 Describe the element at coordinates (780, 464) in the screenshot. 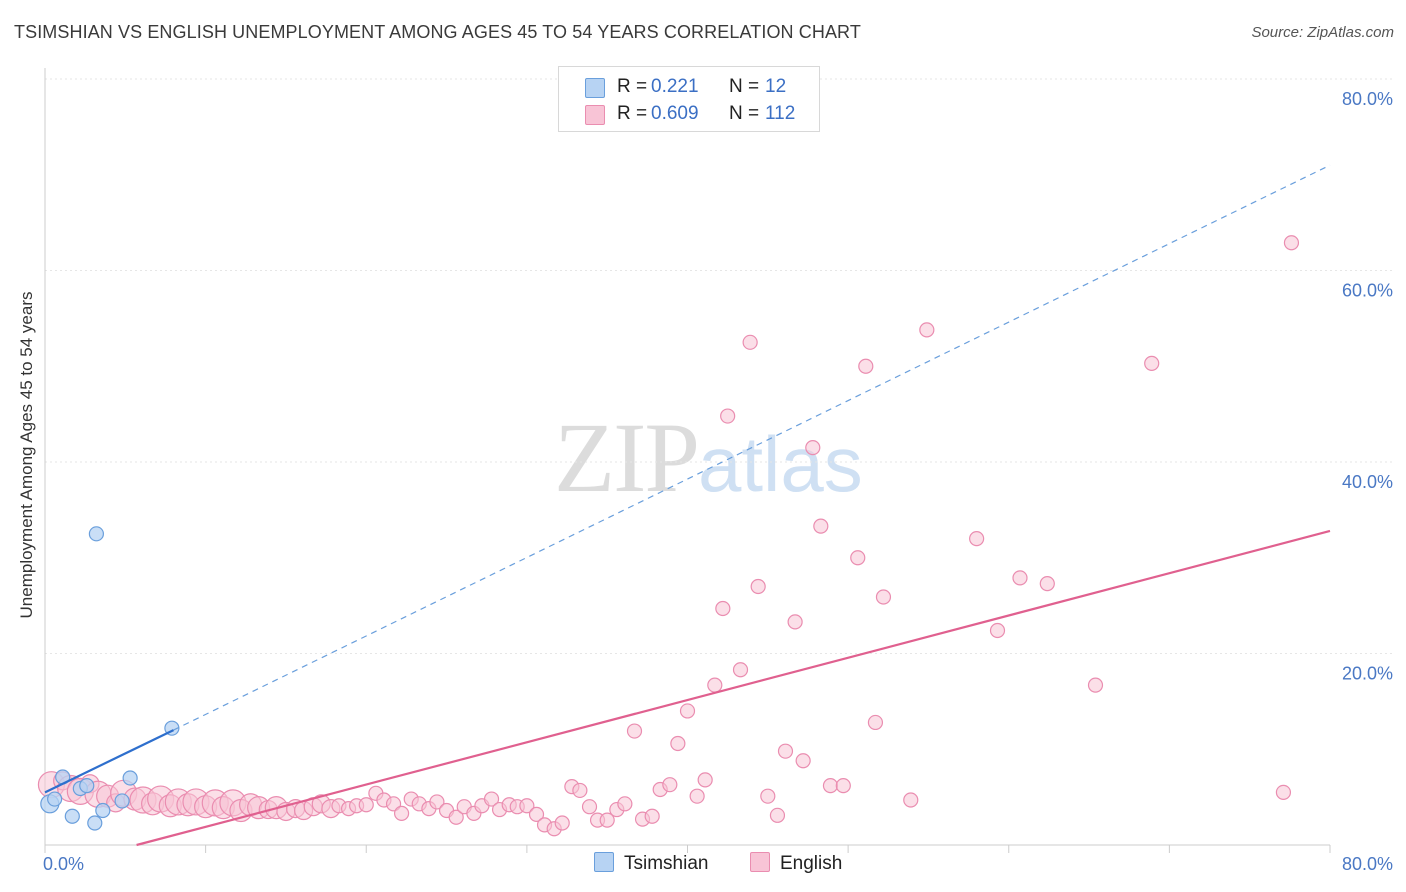

I see `watermark-atlas: atlas` at that location.